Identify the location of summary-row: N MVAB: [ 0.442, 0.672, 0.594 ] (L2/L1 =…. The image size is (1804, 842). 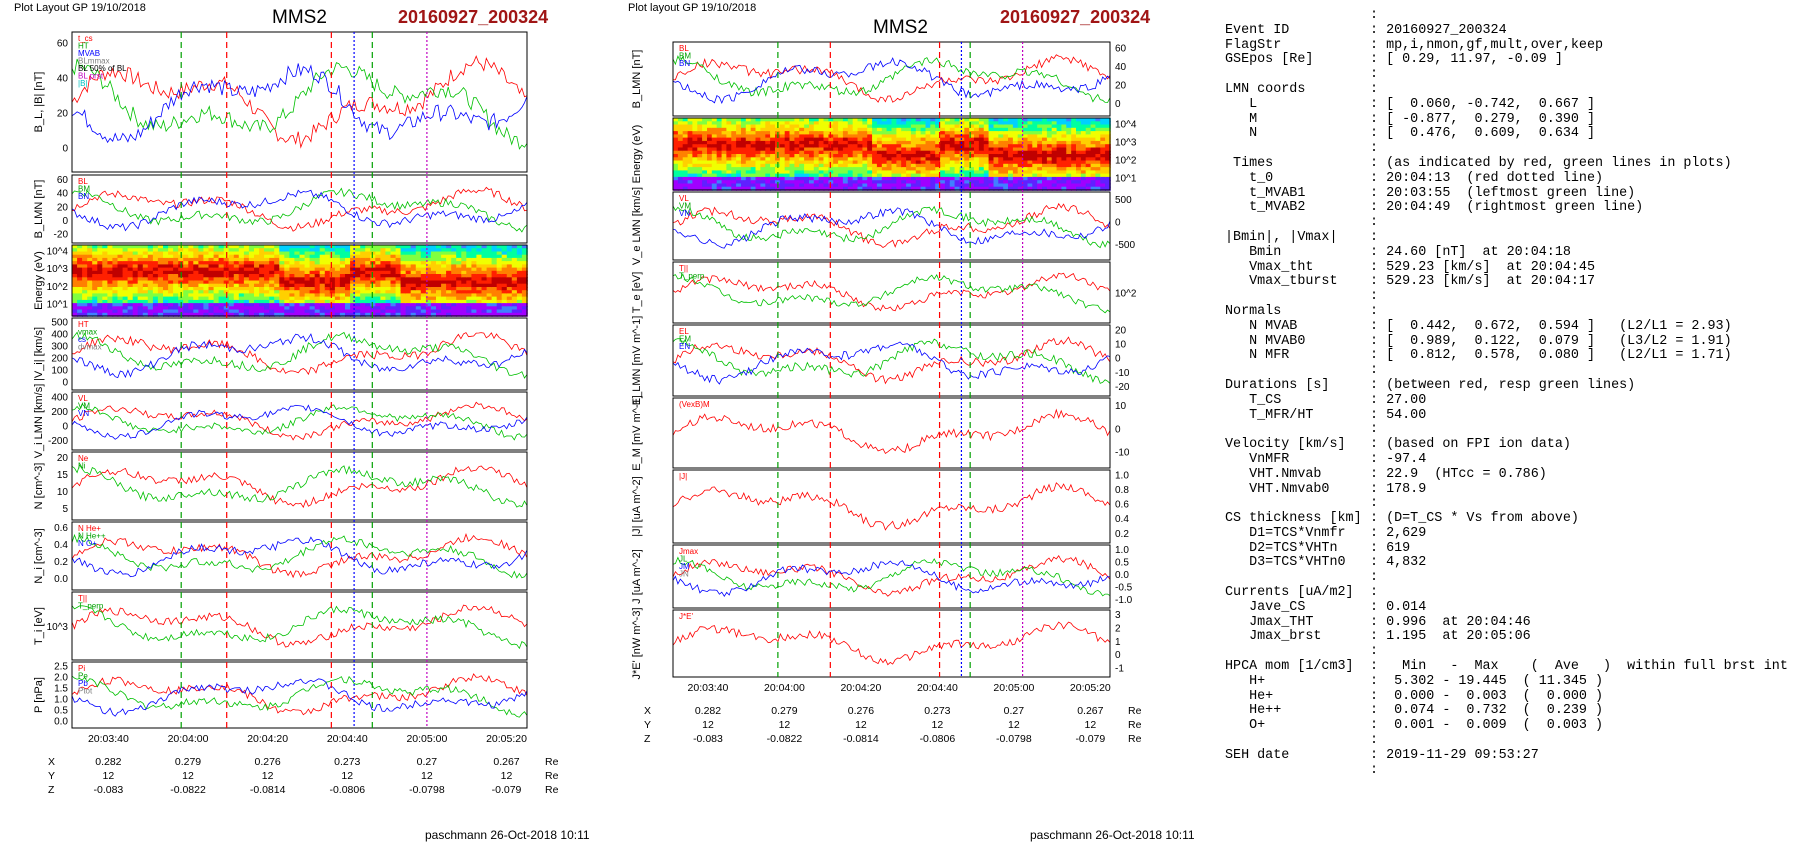
(1506, 327).